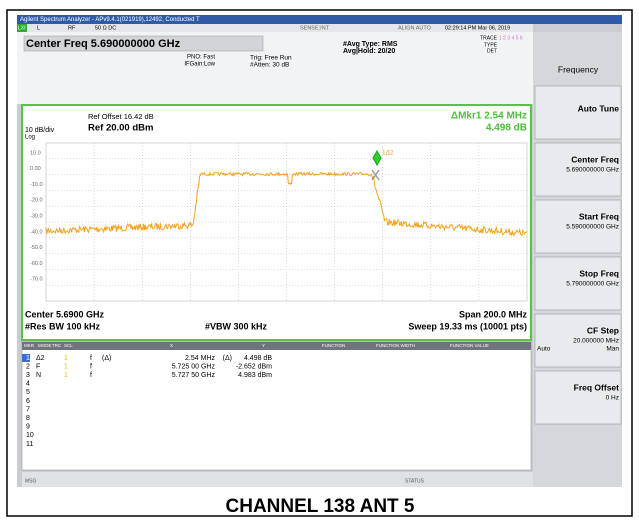 The image size is (639, 527). I want to click on trace, so click(286, 203).